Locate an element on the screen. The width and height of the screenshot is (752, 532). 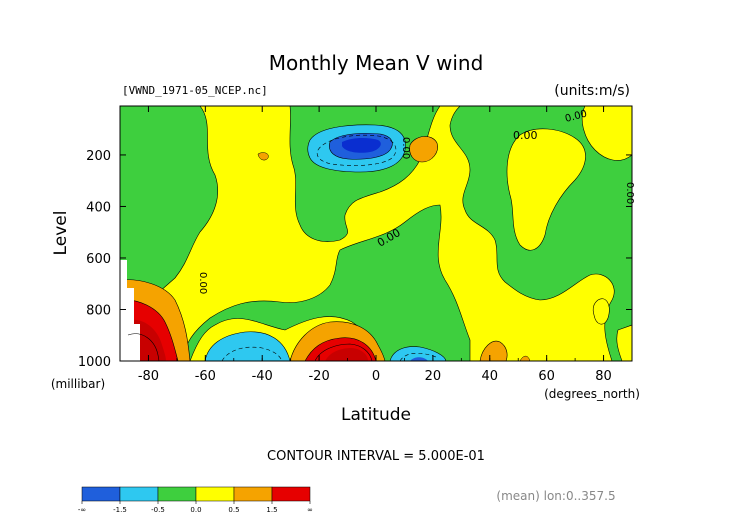
colorbar-label: 1.5 is located at coordinates (271, 510).